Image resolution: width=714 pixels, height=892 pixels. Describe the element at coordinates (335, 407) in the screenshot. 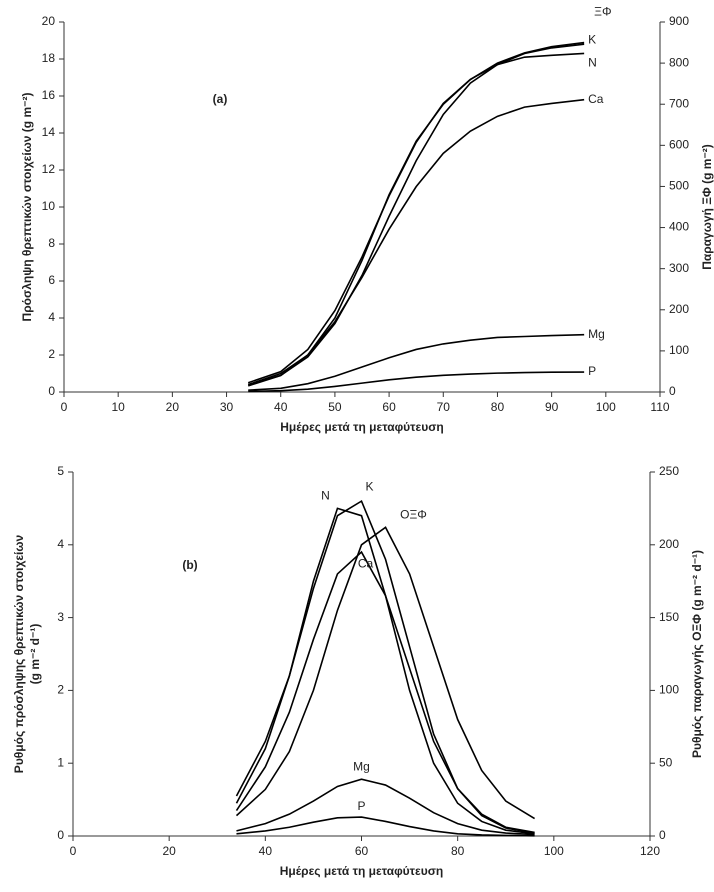

I see `x-tick-label: 50` at that location.